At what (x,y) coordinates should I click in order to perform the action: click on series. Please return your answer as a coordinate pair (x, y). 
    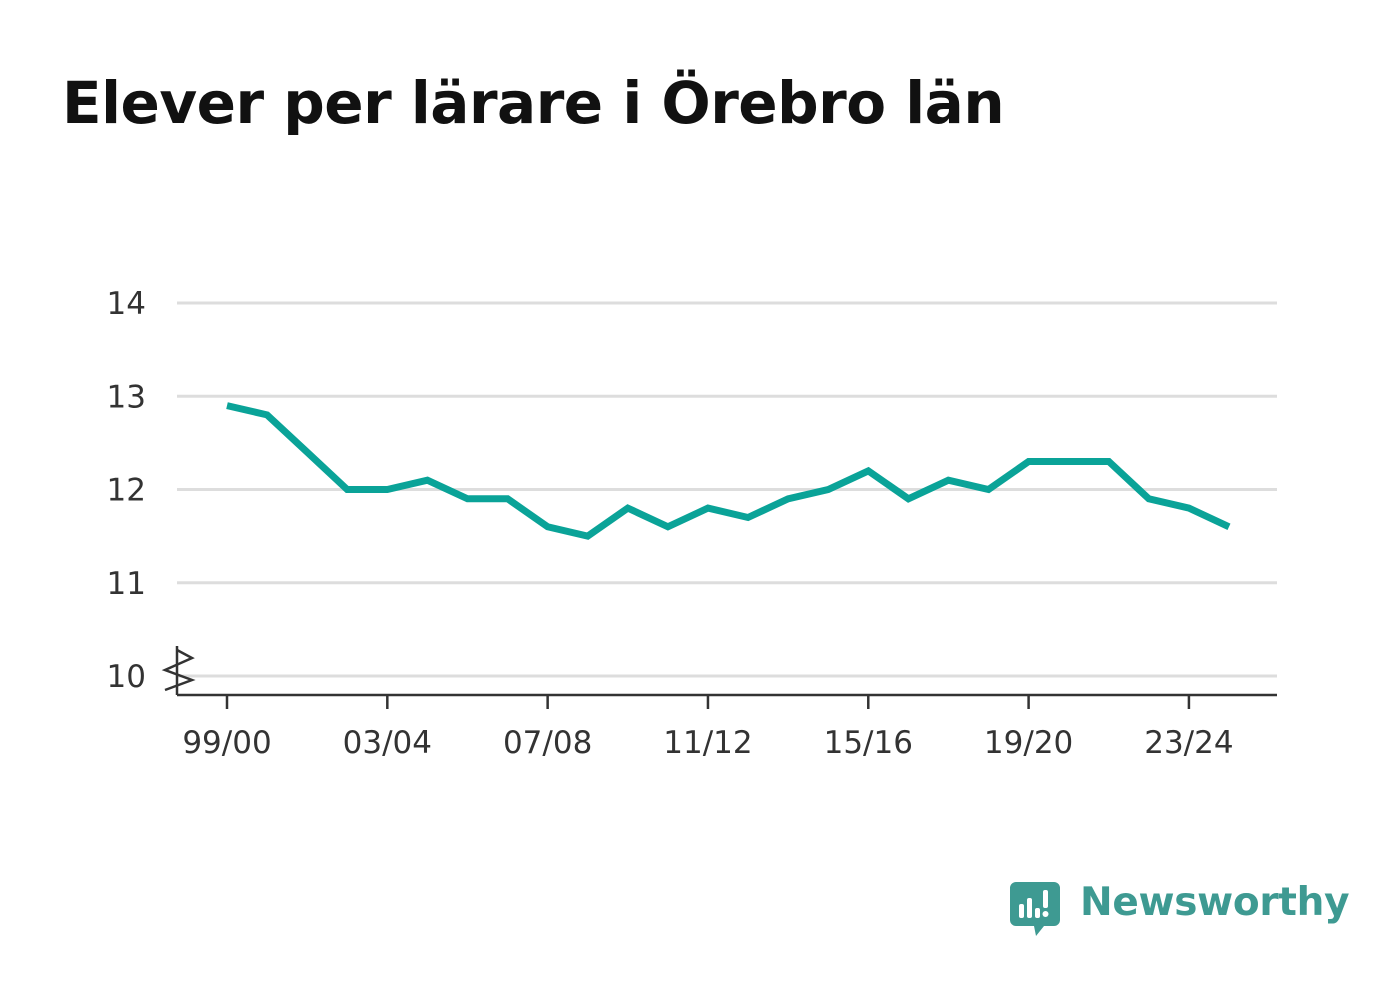
    Looking at the image, I should click on (728, 471).